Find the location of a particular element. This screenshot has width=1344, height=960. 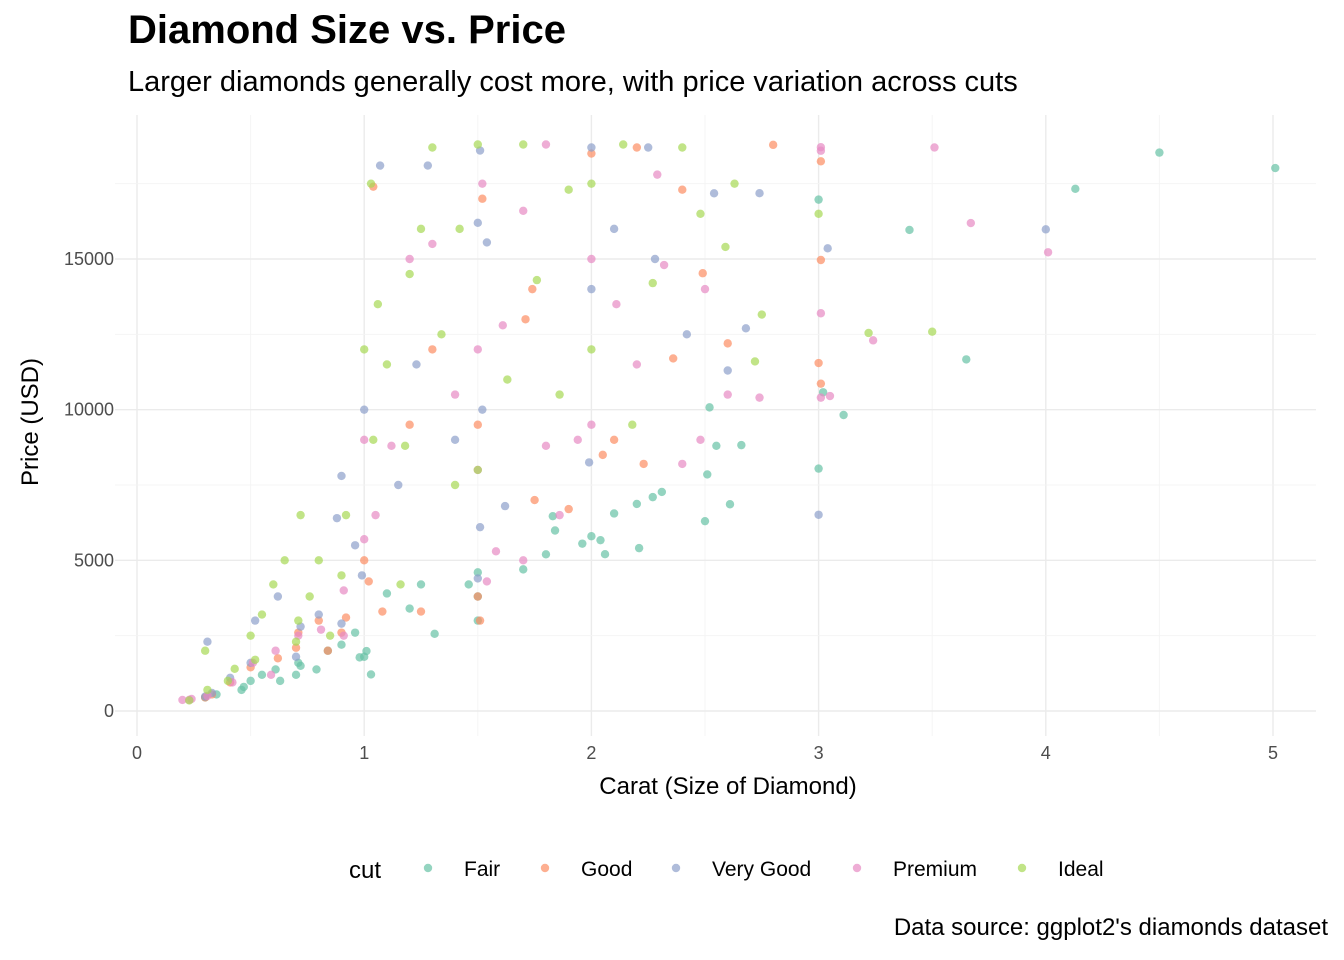

y-tick-label: 5000 is located at coordinates (94, 560).